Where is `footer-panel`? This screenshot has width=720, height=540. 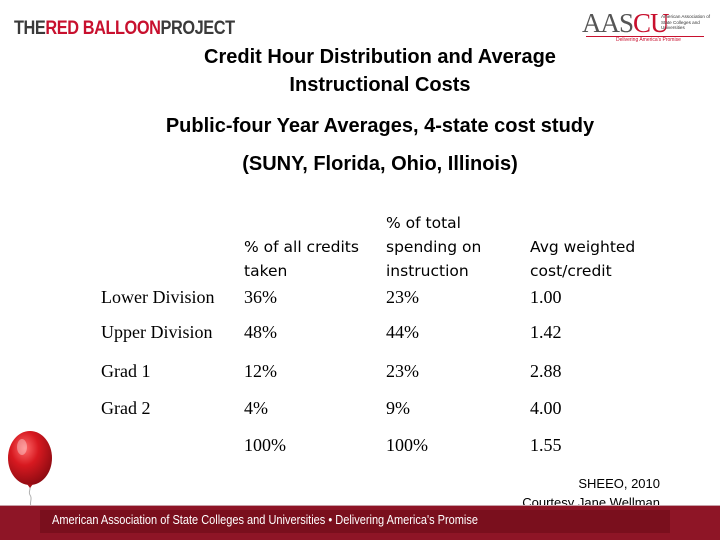
footer-panel is located at coordinates (355, 521).